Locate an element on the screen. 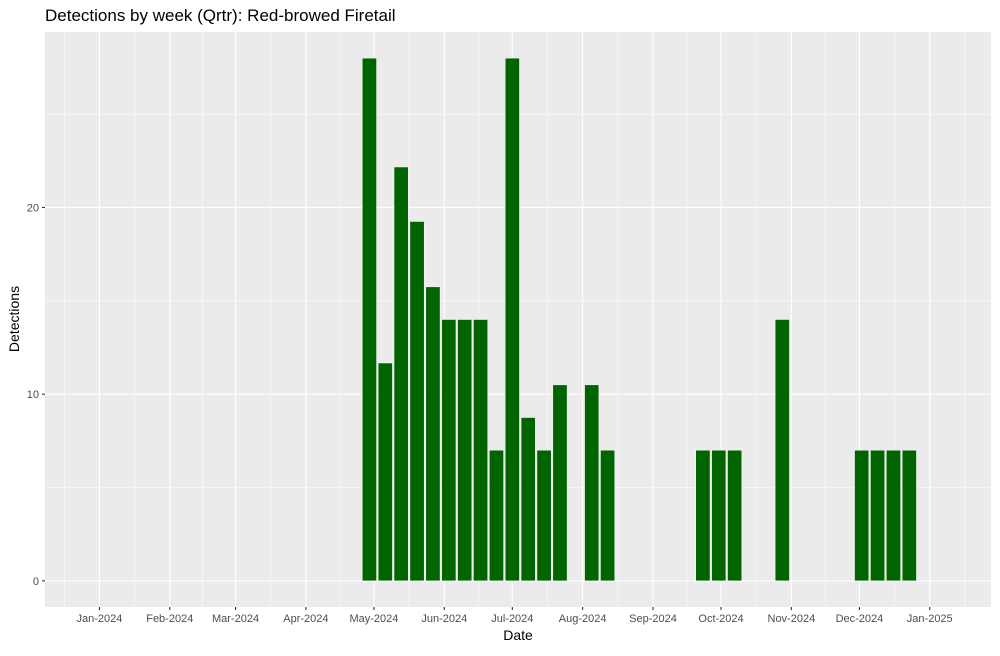 This screenshot has height=656, width=1000. x-axis-label: Date is located at coordinates (518, 635).